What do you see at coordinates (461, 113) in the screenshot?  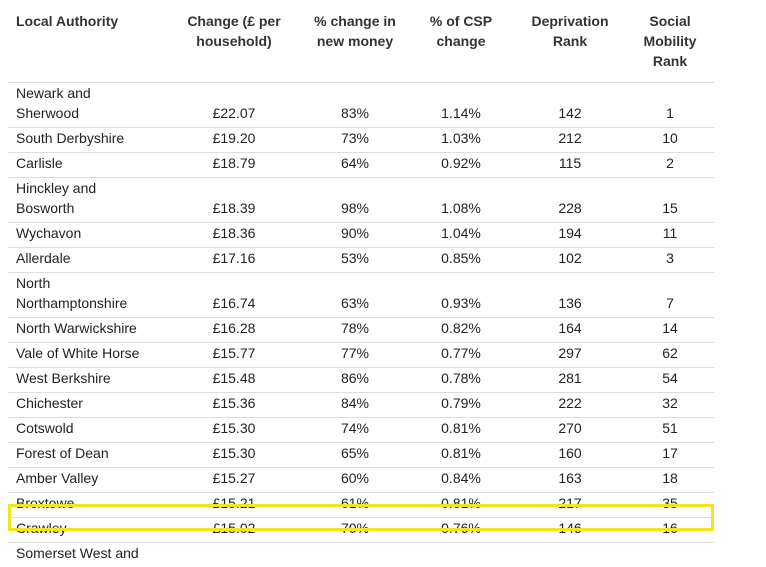 I see `cell-text: 1.14%` at bounding box center [461, 113].